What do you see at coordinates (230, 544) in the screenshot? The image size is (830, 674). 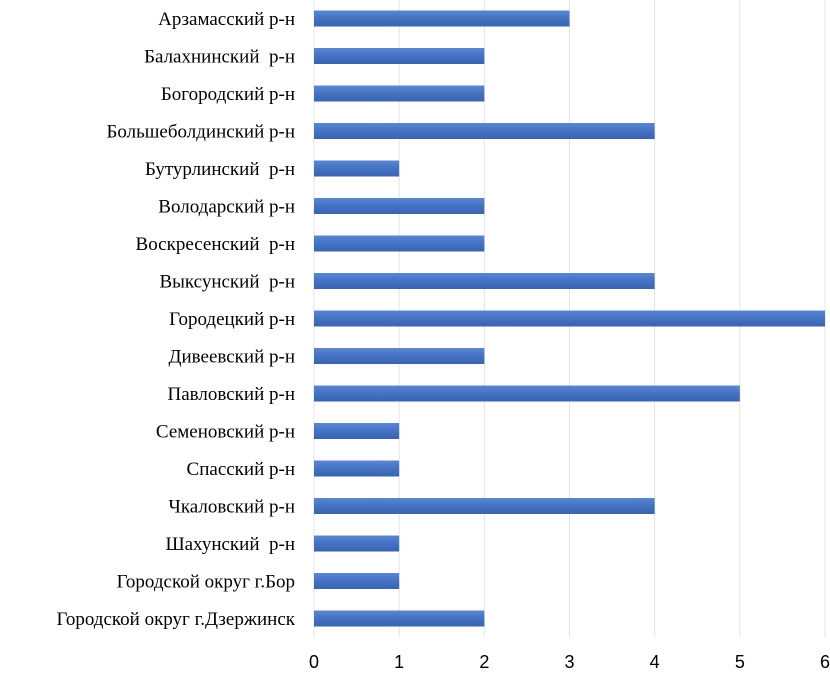 I see `category-label: Шахунский р-н` at bounding box center [230, 544].